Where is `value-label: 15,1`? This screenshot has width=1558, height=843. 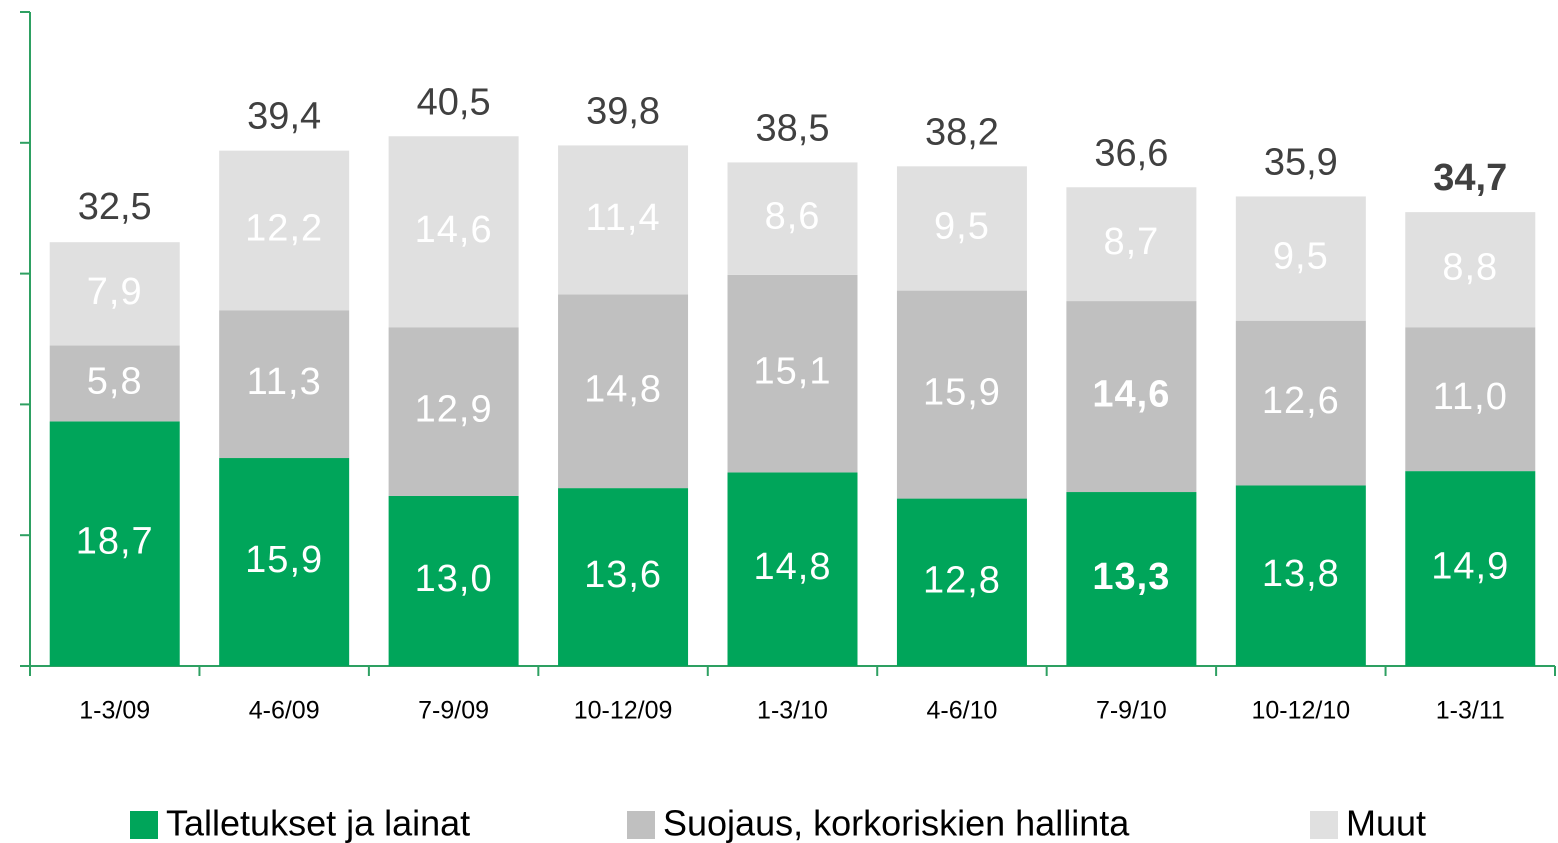
value-label: 15,1 is located at coordinates (793, 372).